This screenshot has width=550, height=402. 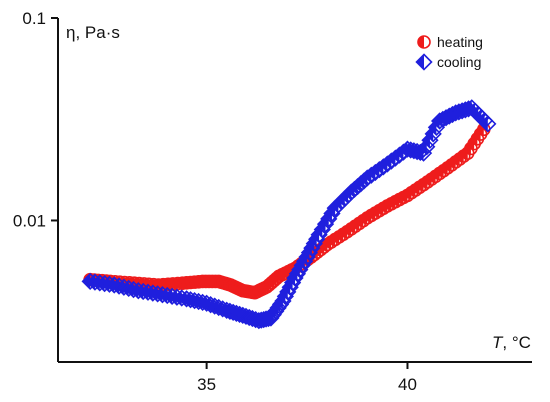 I want to click on x-axis-label: T, °C, so click(x=511, y=342).